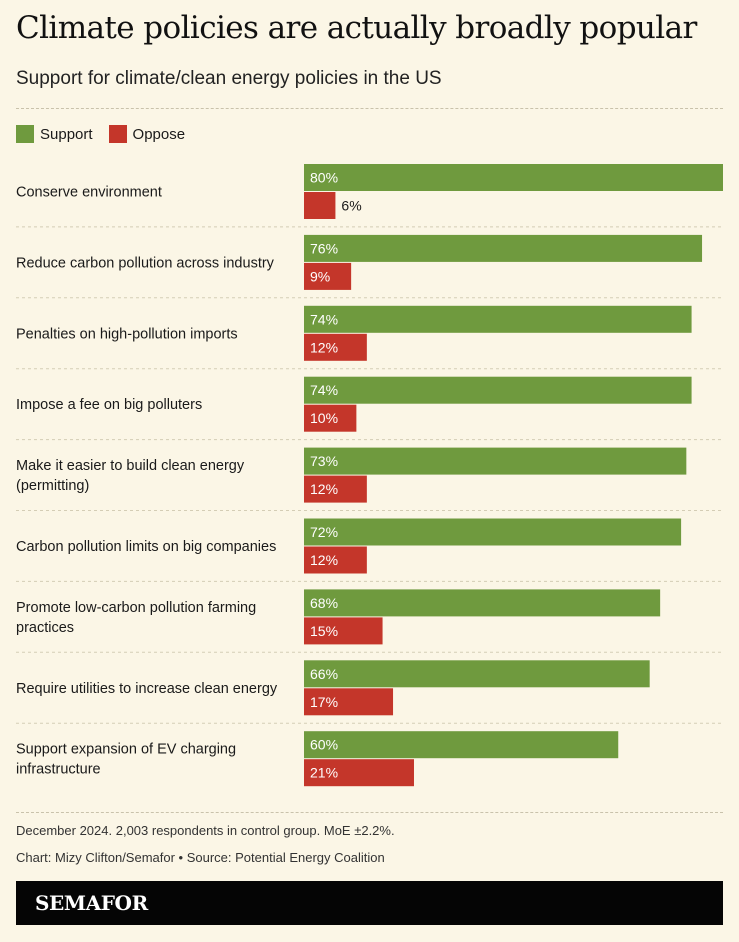 Image resolution: width=739 pixels, height=942 pixels. I want to click on category-label-line: Impose a fee on big polluters, so click(109, 405).